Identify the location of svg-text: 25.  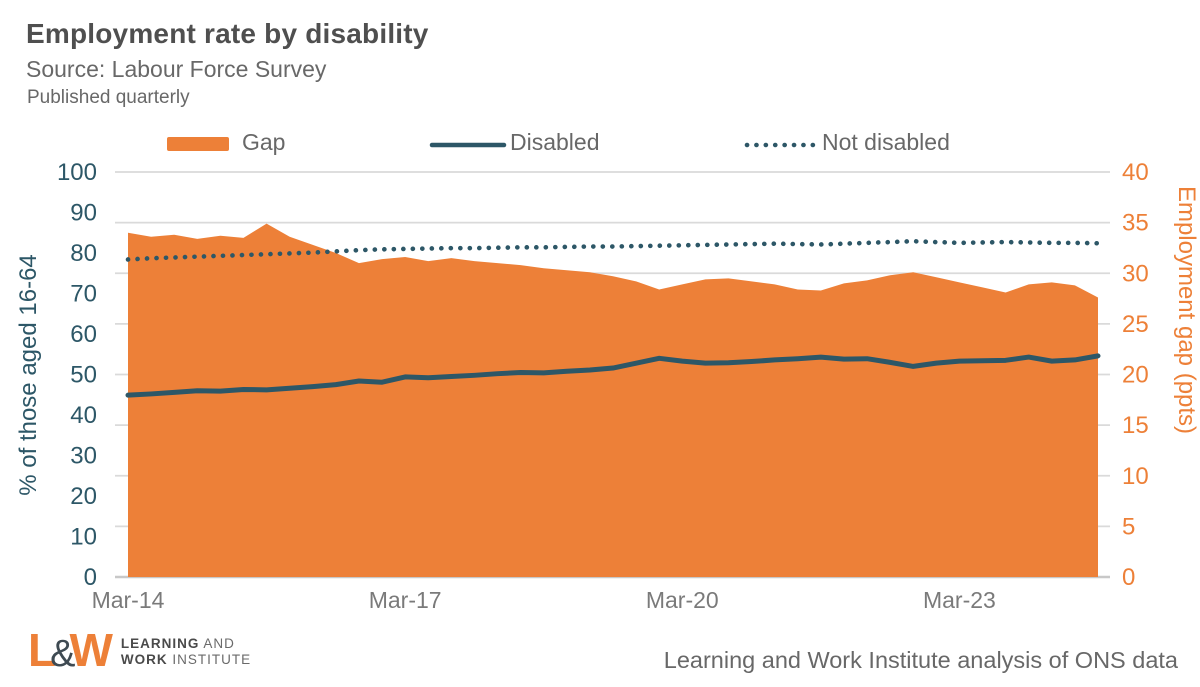
(1135, 324).